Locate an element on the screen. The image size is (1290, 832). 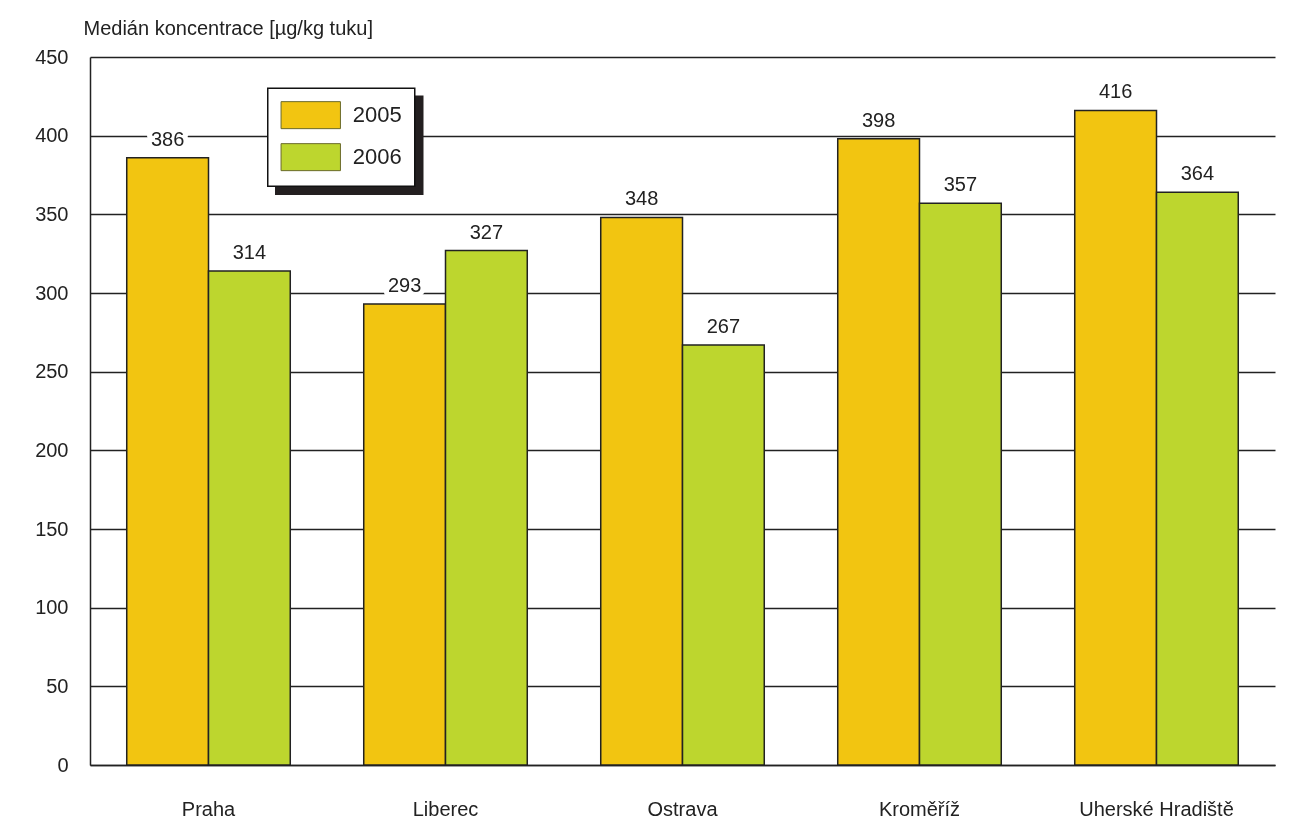
data-label: 398 is located at coordinates (878, 119).